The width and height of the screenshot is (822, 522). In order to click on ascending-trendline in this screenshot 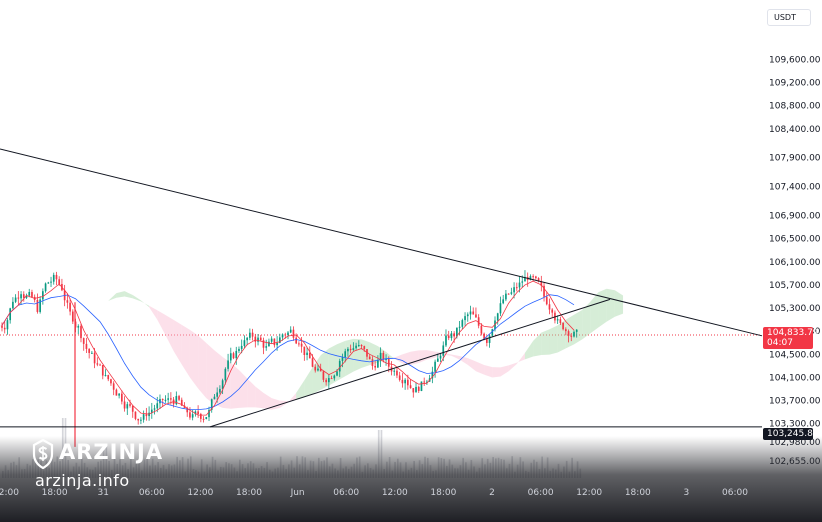, I will do `click(410, 363)`.